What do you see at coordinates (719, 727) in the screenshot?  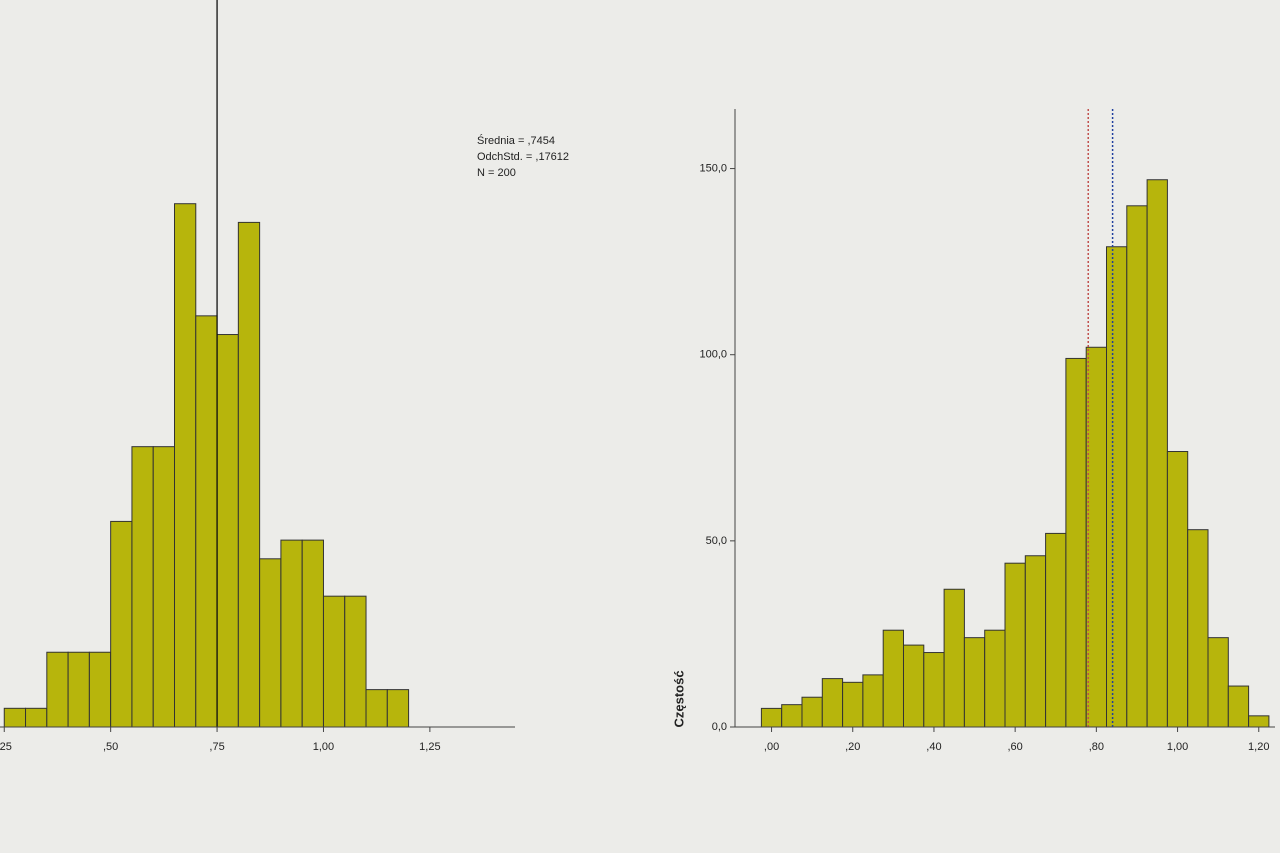 I see `y-tick-label: 0,0` at bounding box center [719, 727].